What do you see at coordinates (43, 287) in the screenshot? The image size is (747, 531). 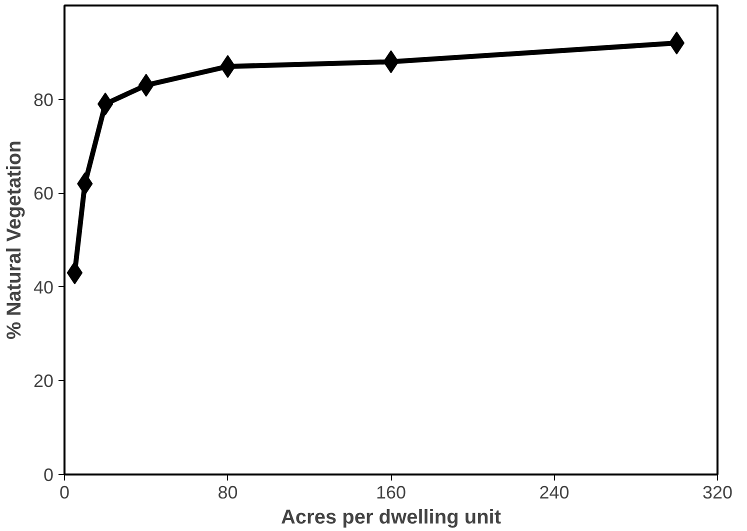 I see `y-tick-label: 40` at bounding box center [43, 287].